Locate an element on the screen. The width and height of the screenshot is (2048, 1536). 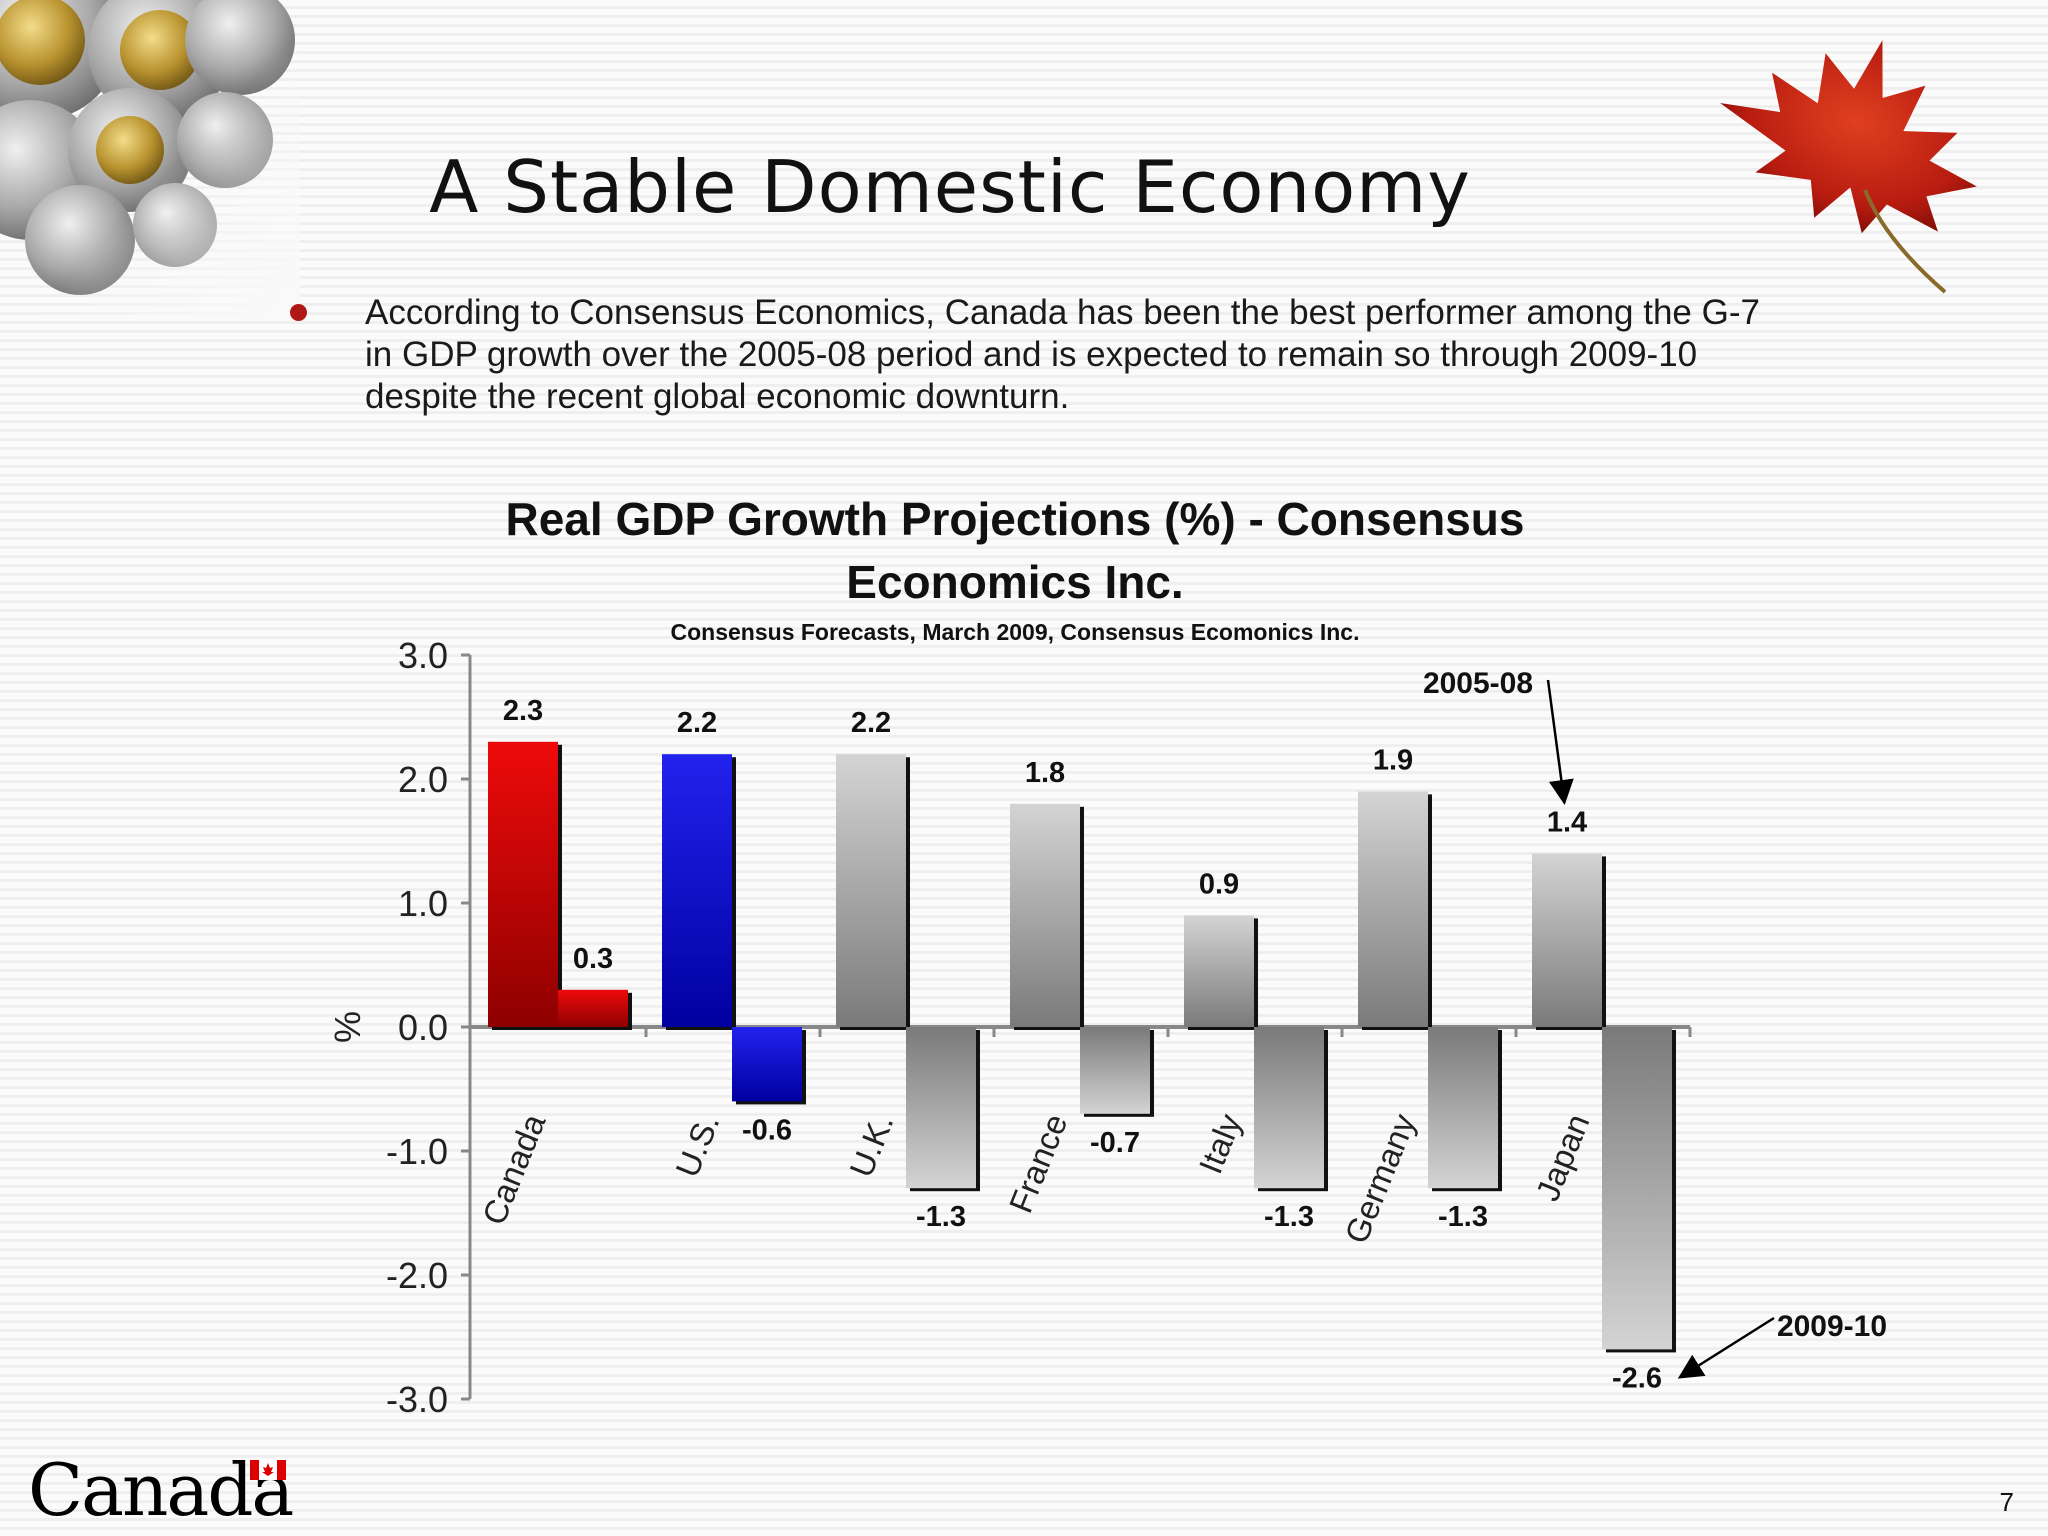
page-number: 7 is located at coordinates (2006, 1502).